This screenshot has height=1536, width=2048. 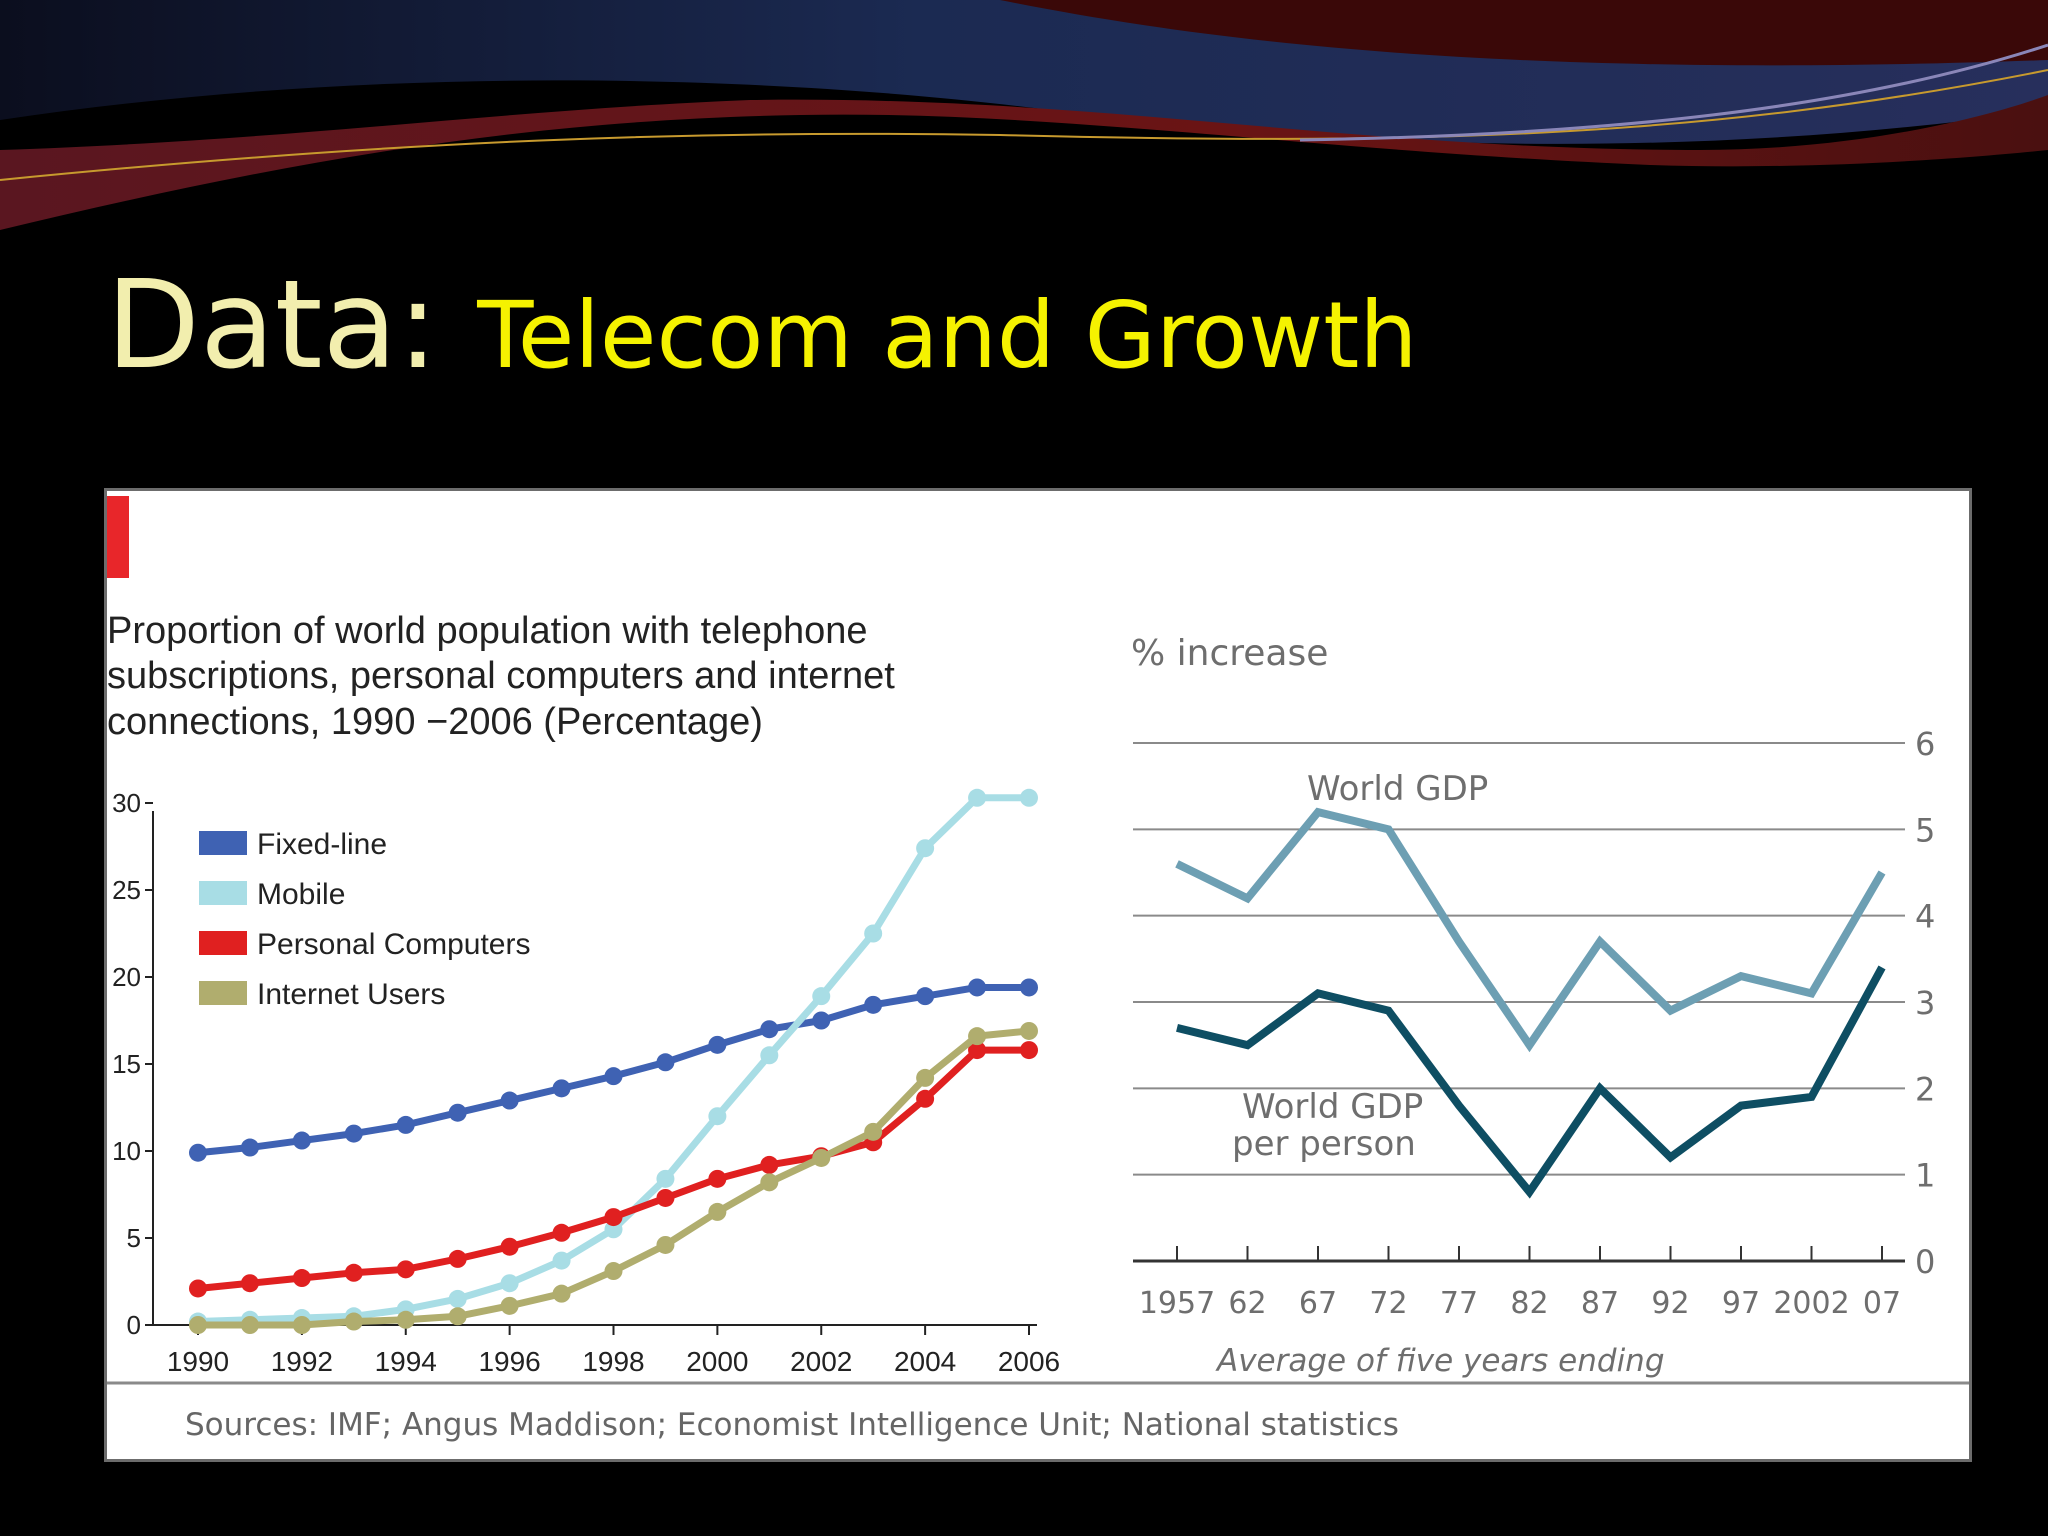 I want to click on right-x-tick-label: 77, so click(x=1459, y=1303).